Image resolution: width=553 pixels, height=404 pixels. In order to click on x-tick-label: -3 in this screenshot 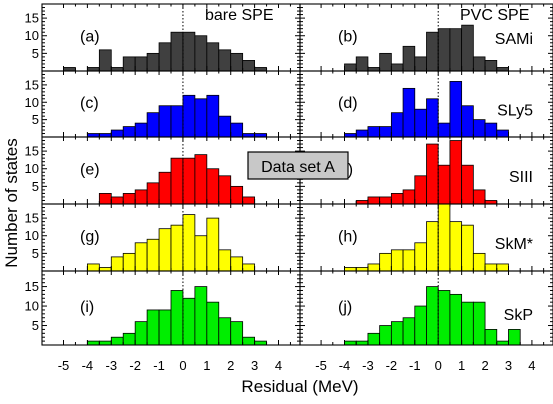, I will do `click(368, 365)`.